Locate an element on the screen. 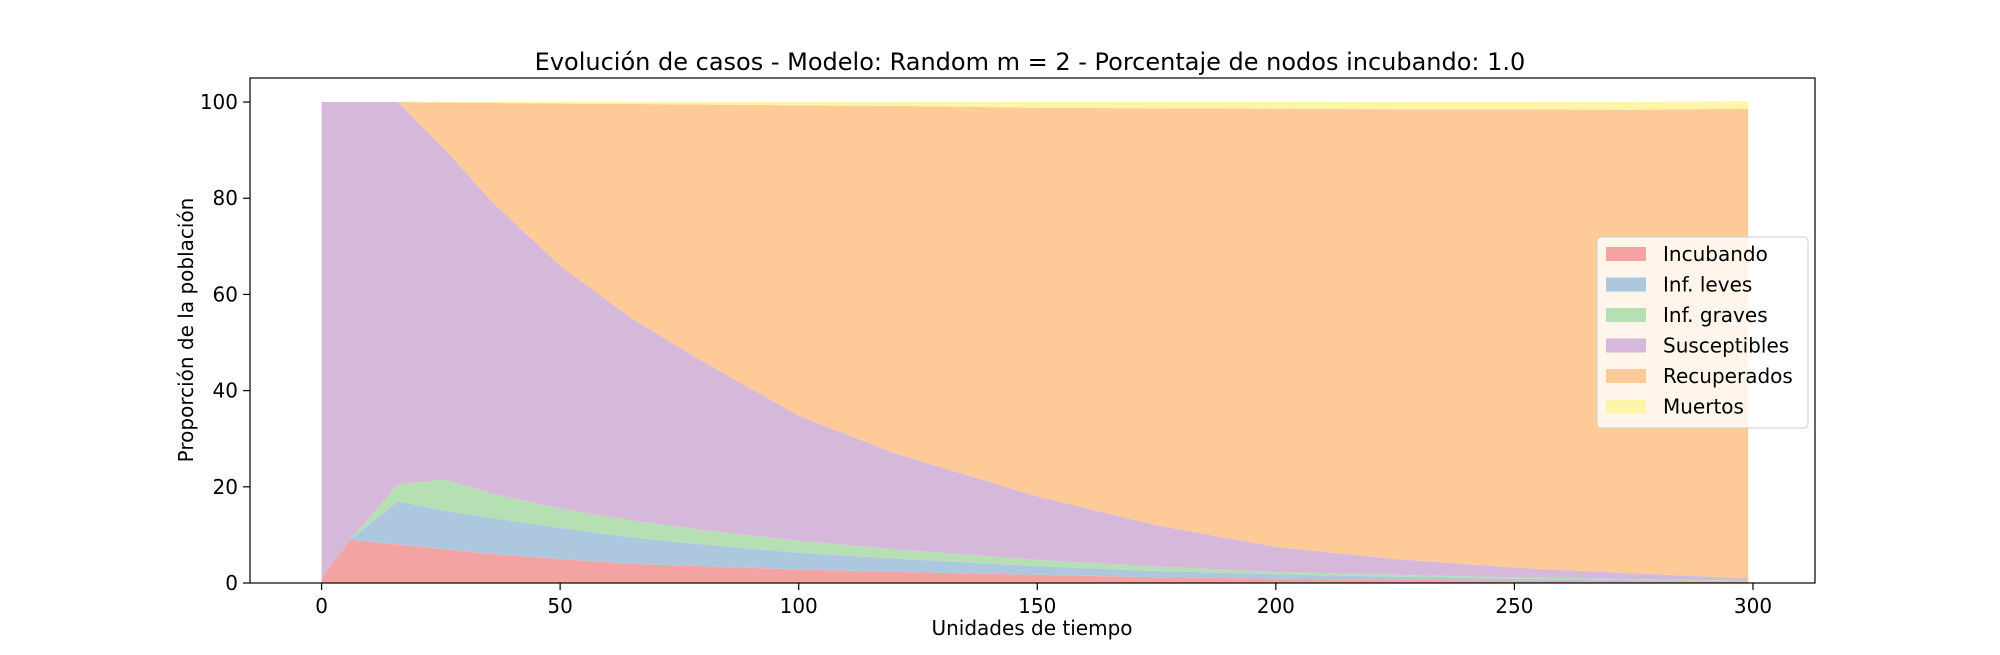 Image resolution: width=2000 pixels, height=655 pixels. legend-label-recuperados: Recuperados is located at coordinates (1728, 376).